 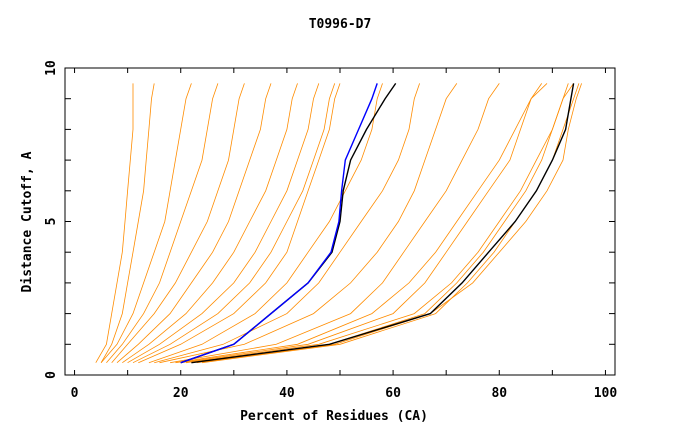 I want to click on x-tick-label: 0, so click(x=75, y=393).